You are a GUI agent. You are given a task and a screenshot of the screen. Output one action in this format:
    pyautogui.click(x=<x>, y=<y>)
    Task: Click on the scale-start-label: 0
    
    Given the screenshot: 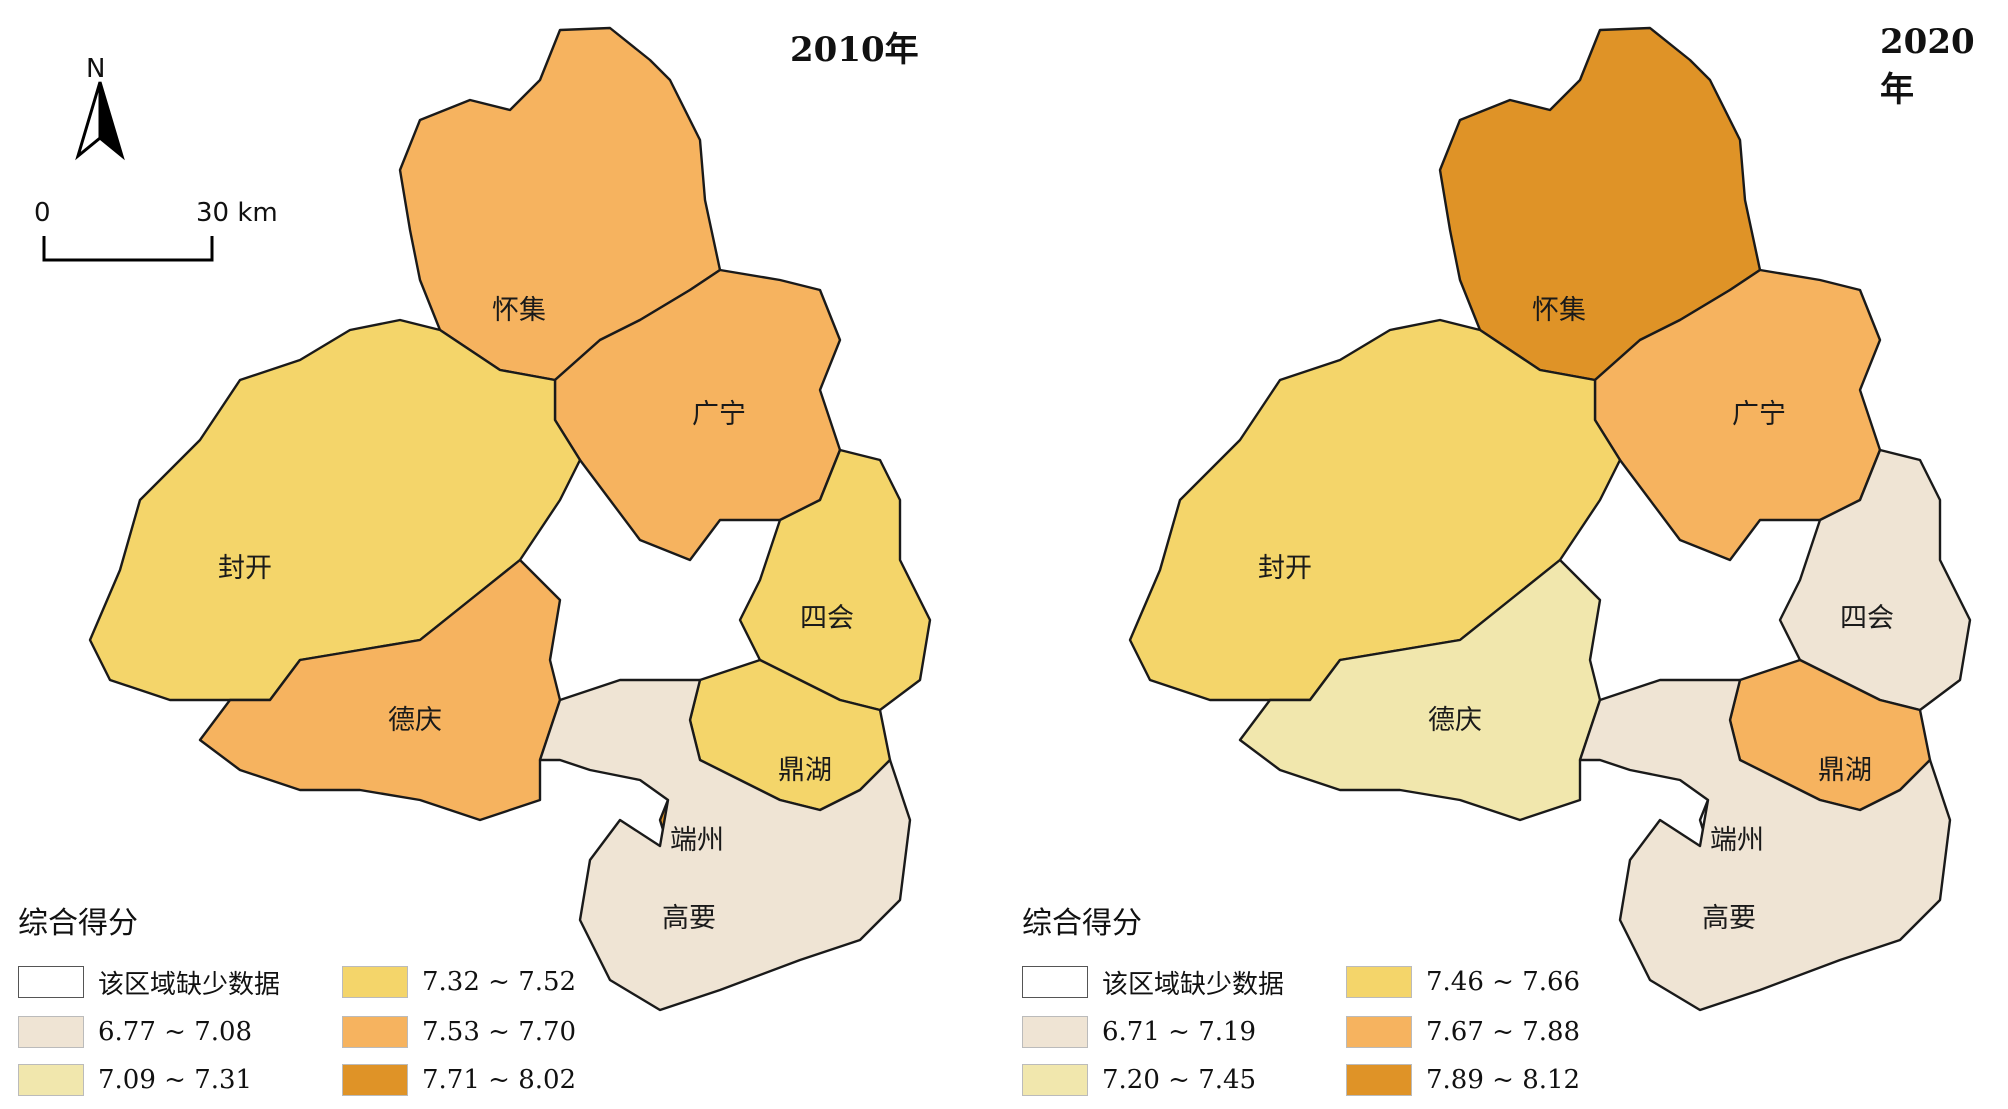 What is the action you would take?
    pyautogui.click(x=42, y=213)
    